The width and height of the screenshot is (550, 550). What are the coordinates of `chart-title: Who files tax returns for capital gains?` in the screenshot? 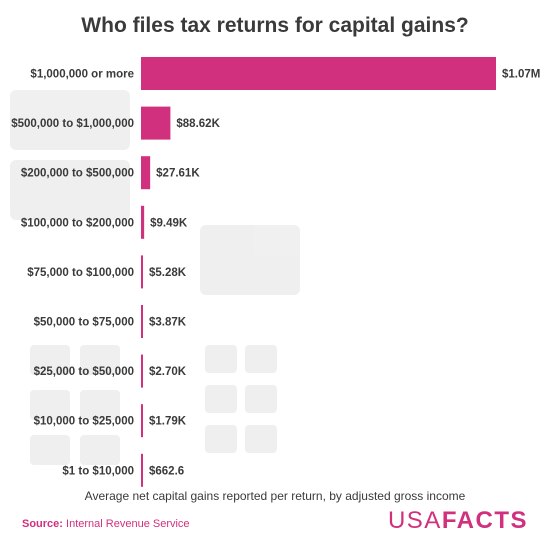 It's located at (275, 25).